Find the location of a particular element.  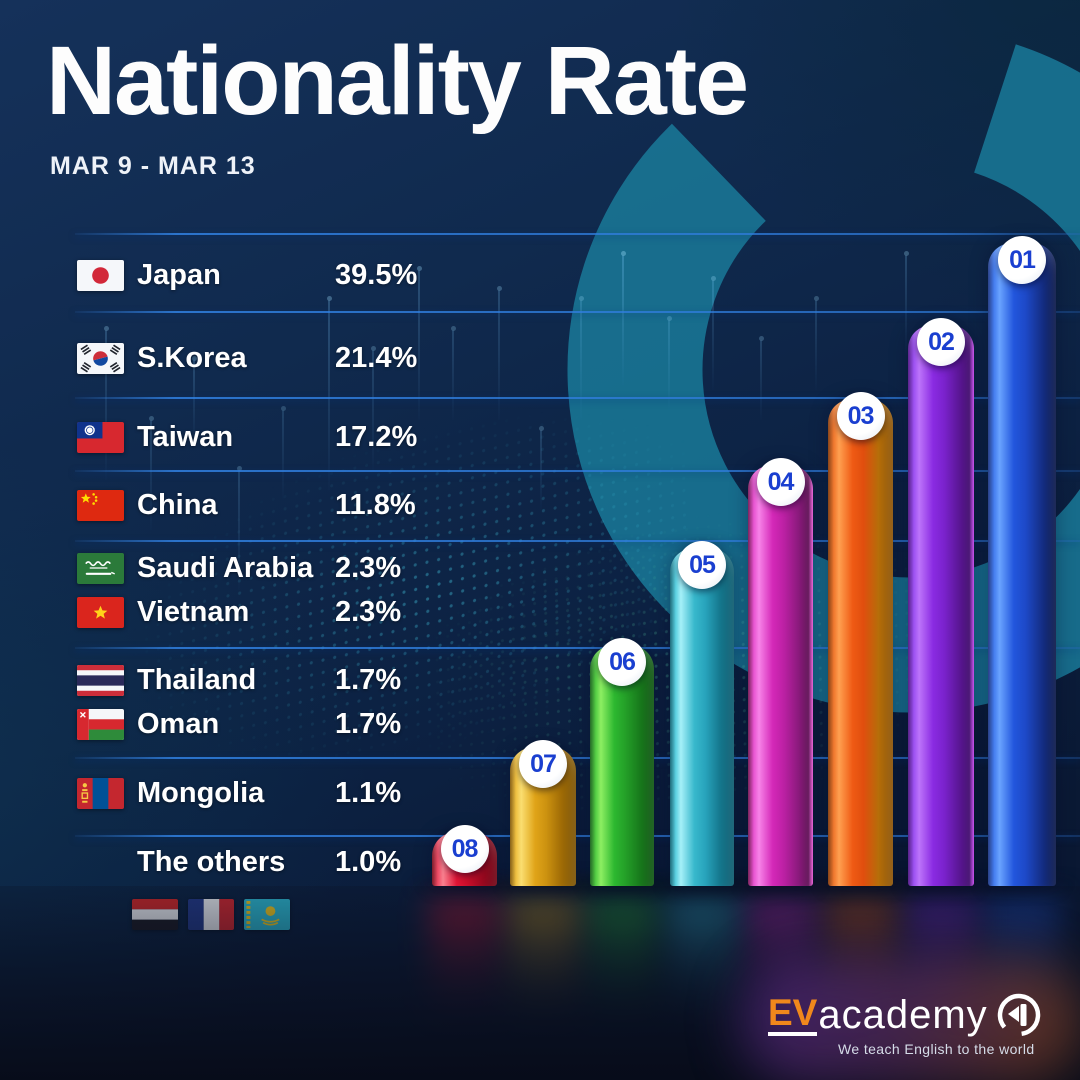

table-row: Vietnam 2.3% is located at coordinates (239, 612).